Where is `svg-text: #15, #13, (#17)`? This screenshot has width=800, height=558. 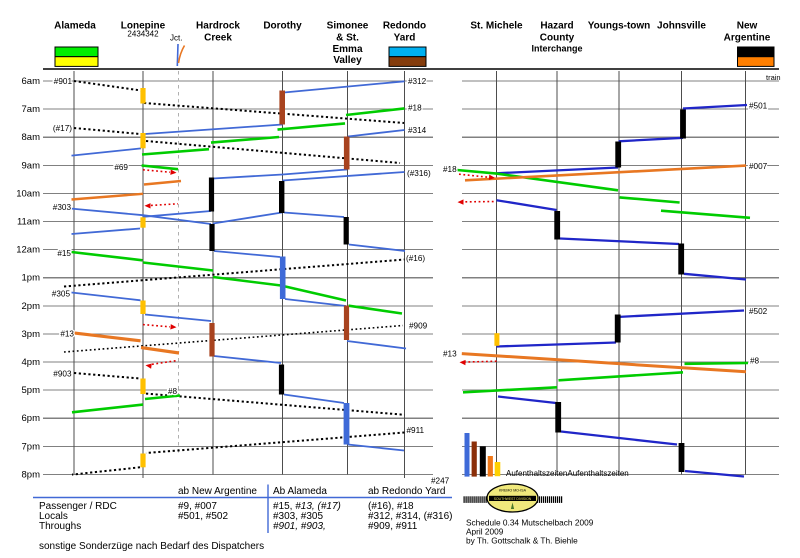
svg-text: #15, #13, (#17) is located at coordinates (307, 506).